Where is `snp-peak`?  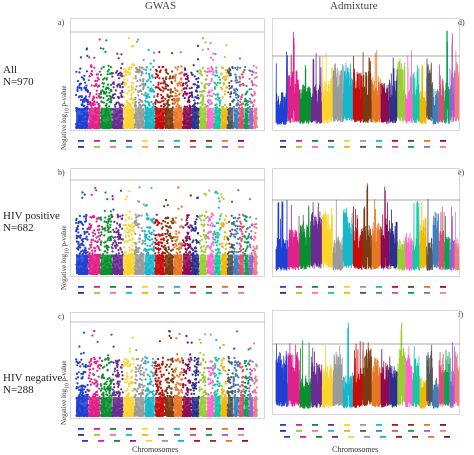
snp-peak is located at coordinates (178, 187).